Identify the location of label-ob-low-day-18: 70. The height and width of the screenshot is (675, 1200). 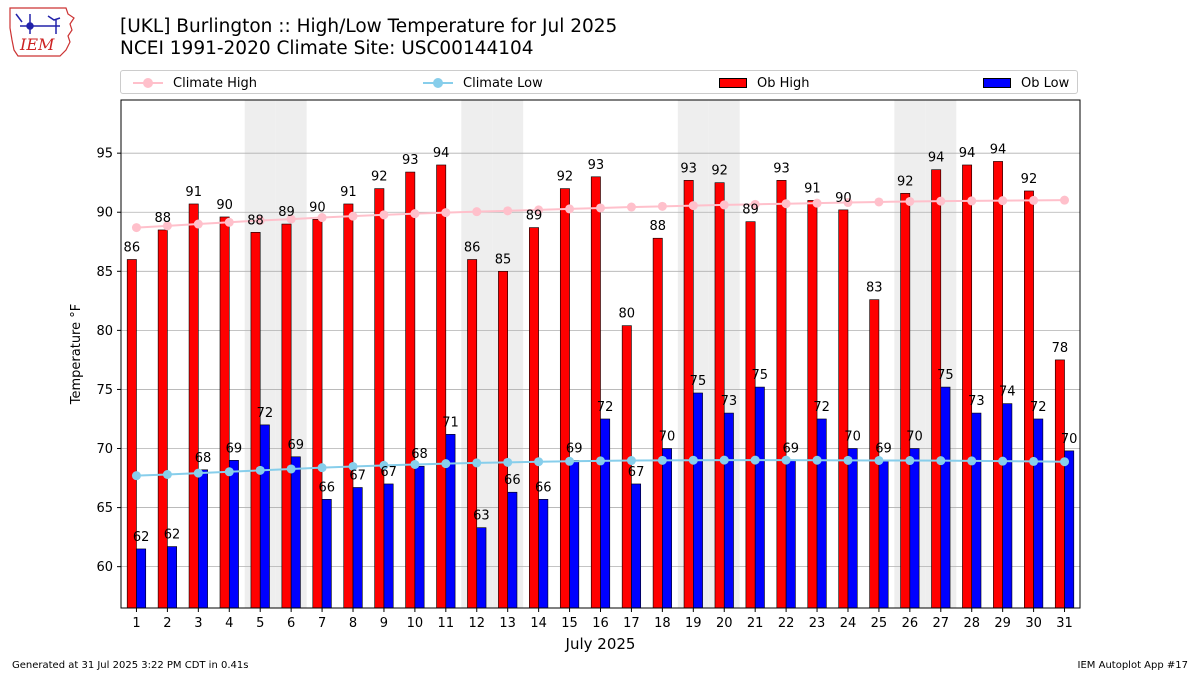
(667, 437).